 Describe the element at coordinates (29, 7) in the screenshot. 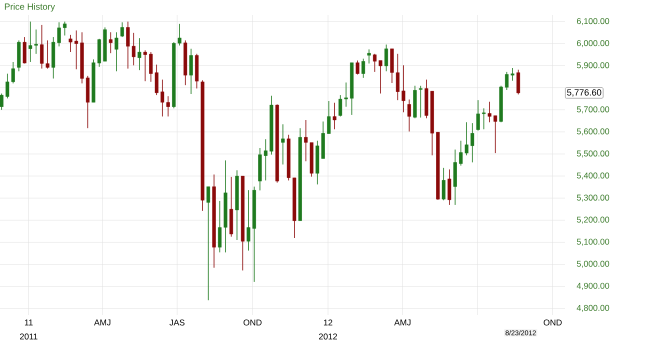

I see `chart-title: Price History` at that location.